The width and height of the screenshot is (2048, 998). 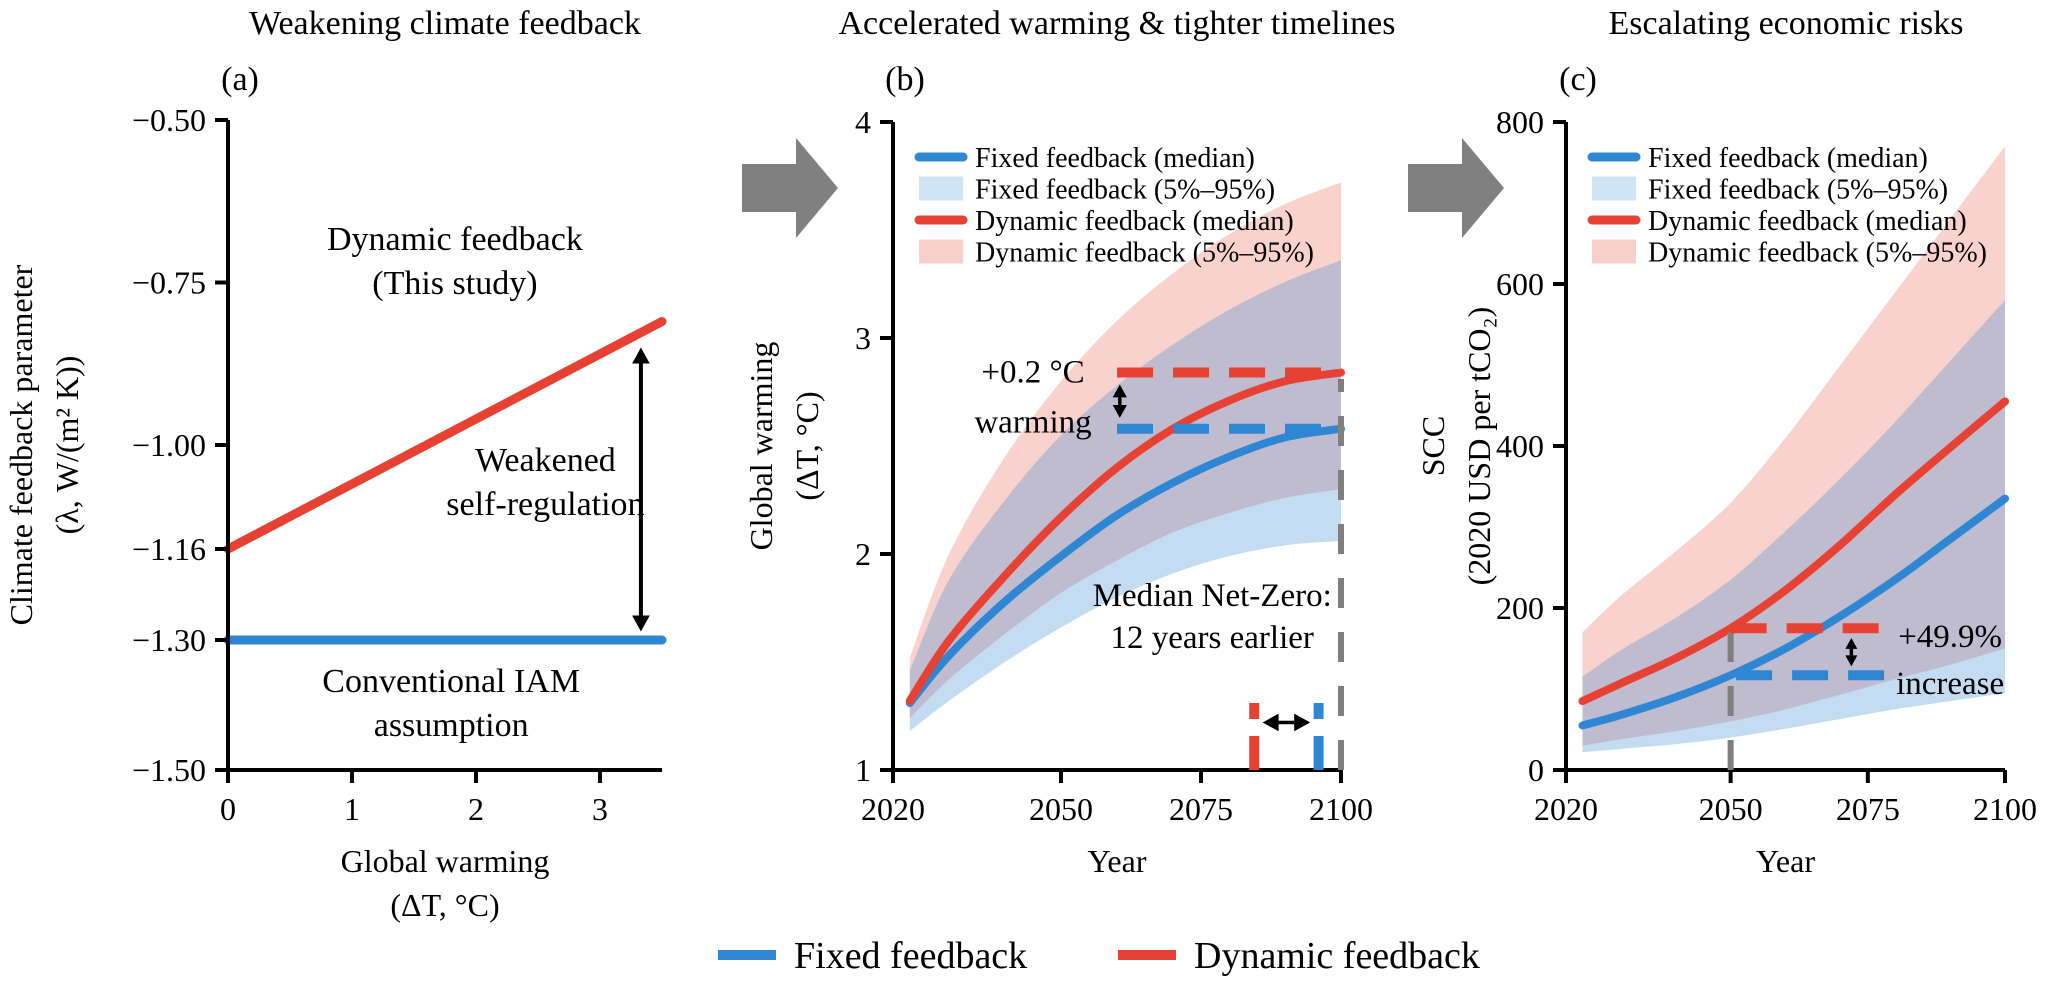 I want to click on panel-a-dynamic-feedback-line, so click(x=445, y=435).